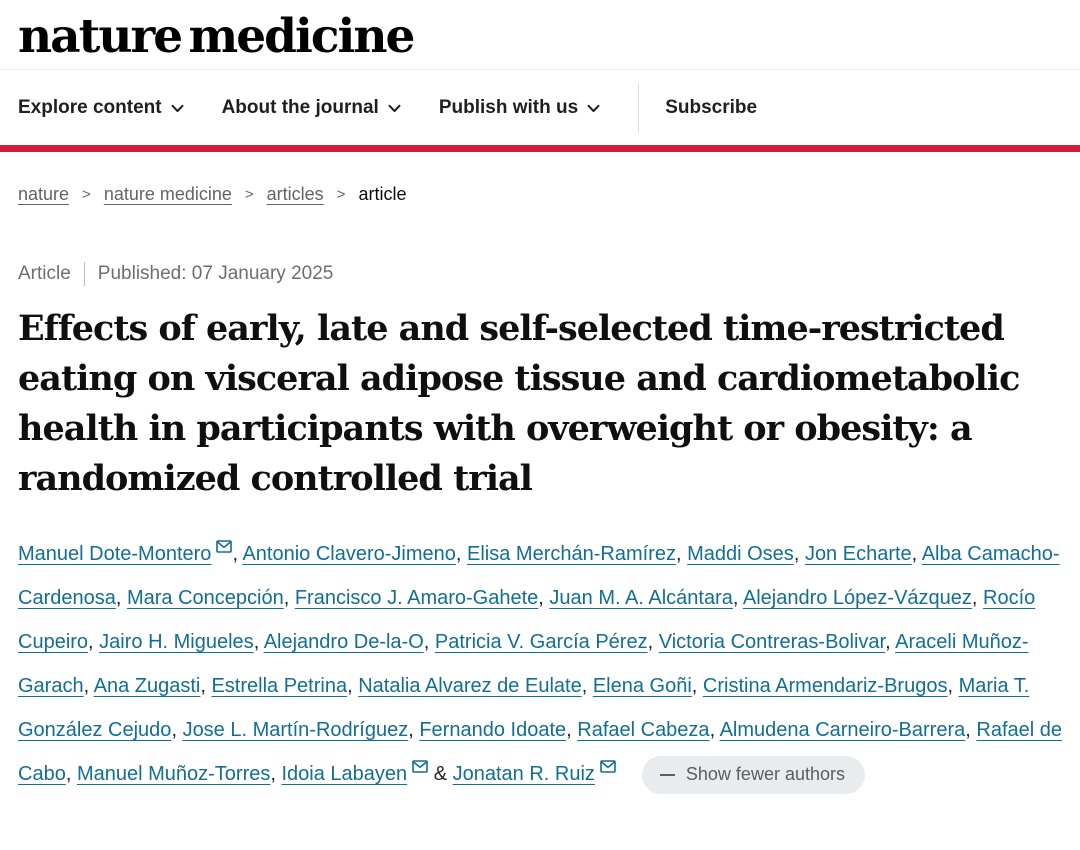 The image size is (1080, 850). Describe the element at coordinates (349, 554) in the screenshot. I see `author-link: Antonio Clavero-Jimeno` at that location.